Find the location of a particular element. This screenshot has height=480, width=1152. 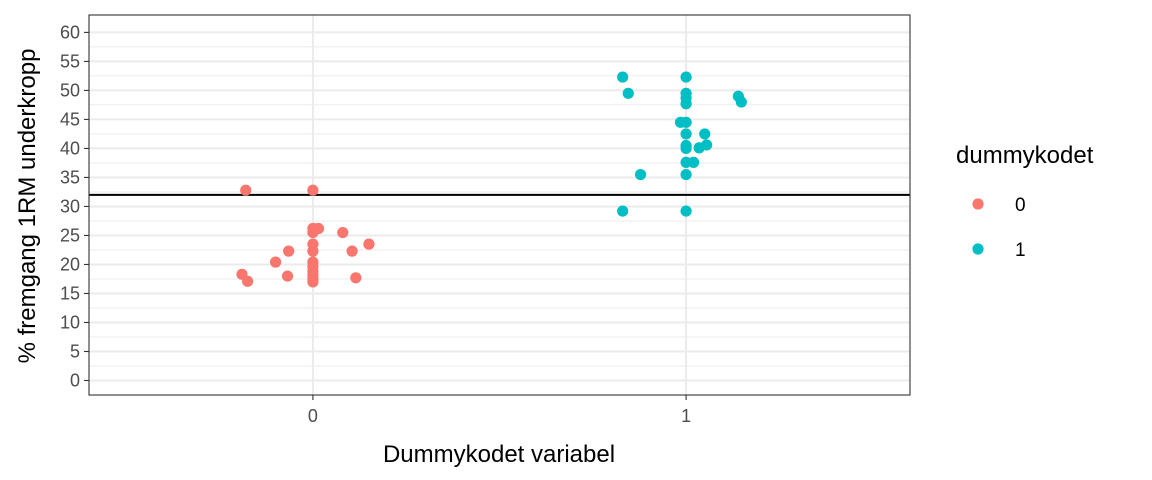

y-tick-label: 30 is located at coordinates (70, 206).